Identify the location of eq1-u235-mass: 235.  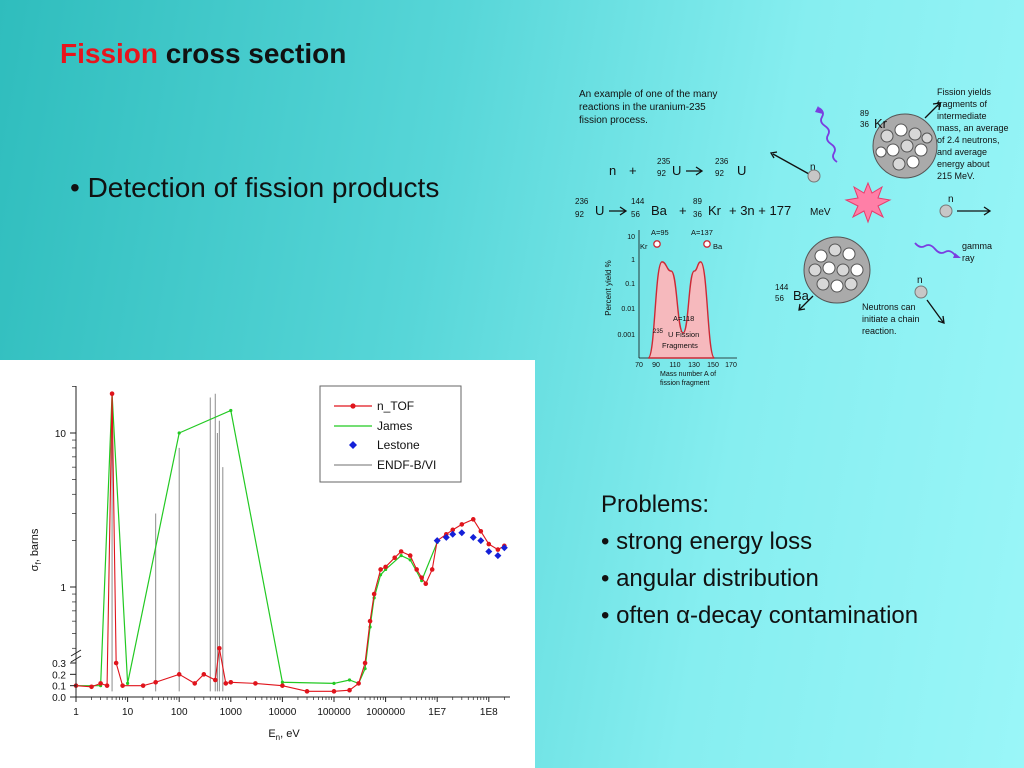
(664, 161).